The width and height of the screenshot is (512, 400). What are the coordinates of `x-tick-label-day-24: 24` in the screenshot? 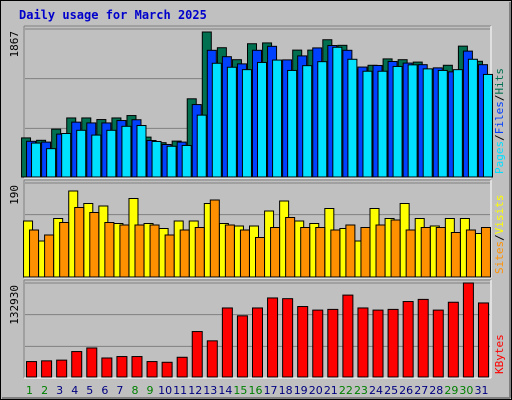 It's located at (376, 390).